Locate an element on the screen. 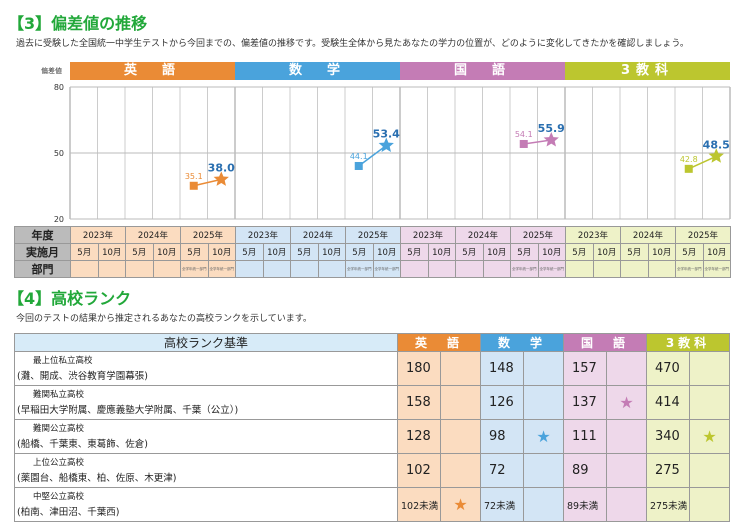  subject-header: 数 学 is located at coordinates (317, 71).